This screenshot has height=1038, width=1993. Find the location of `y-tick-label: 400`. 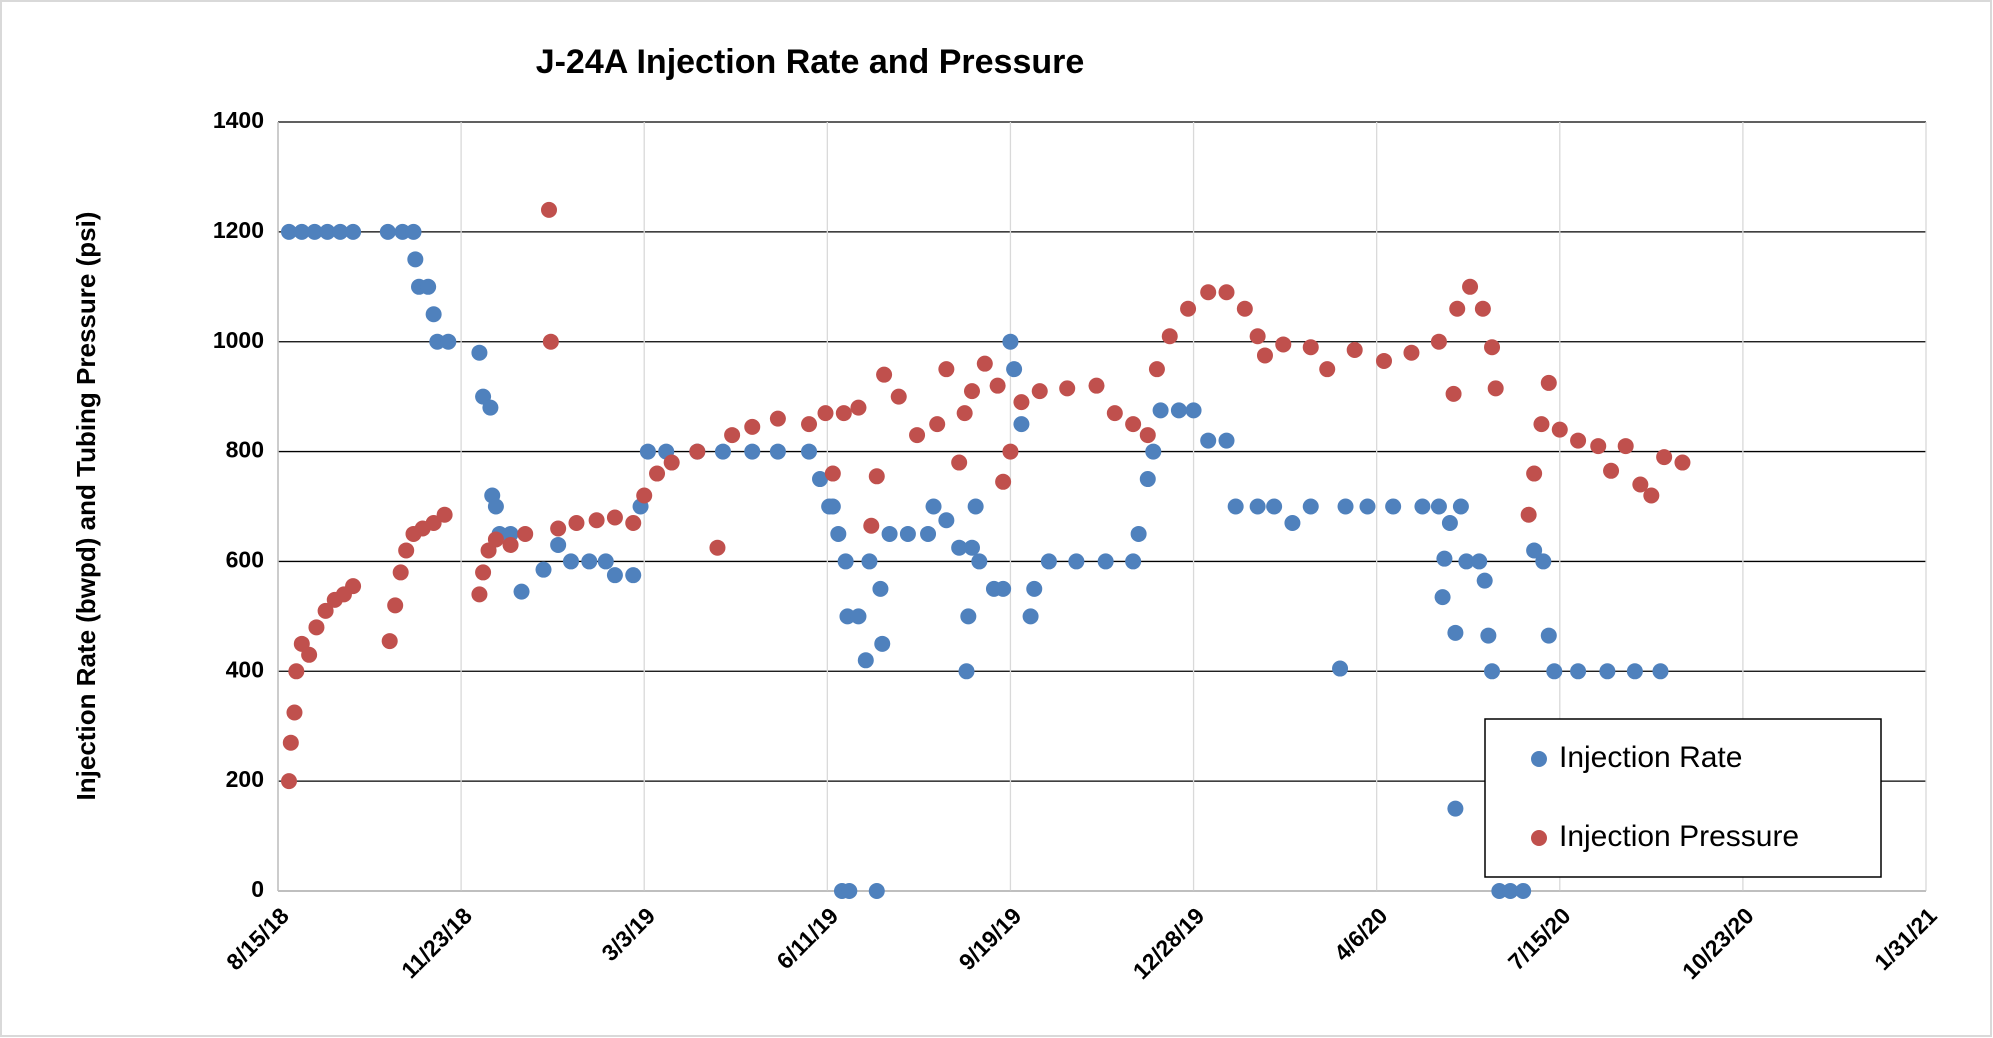

y-tick-label: 400 is located at coordinates (245, 669).